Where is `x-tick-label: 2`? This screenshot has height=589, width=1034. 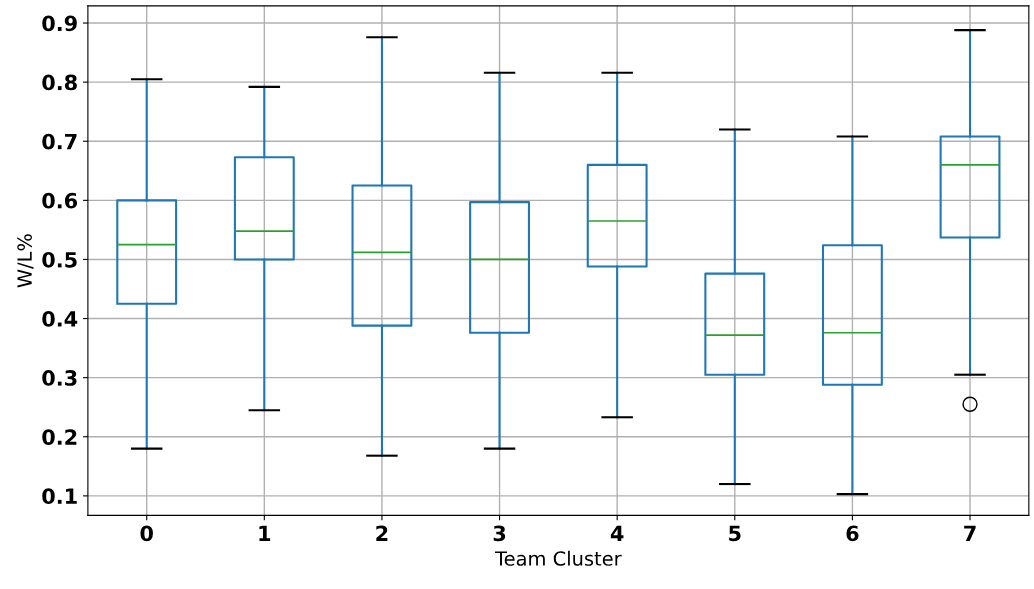 x-tick-label: 2 is located at coordinates (382, 533).